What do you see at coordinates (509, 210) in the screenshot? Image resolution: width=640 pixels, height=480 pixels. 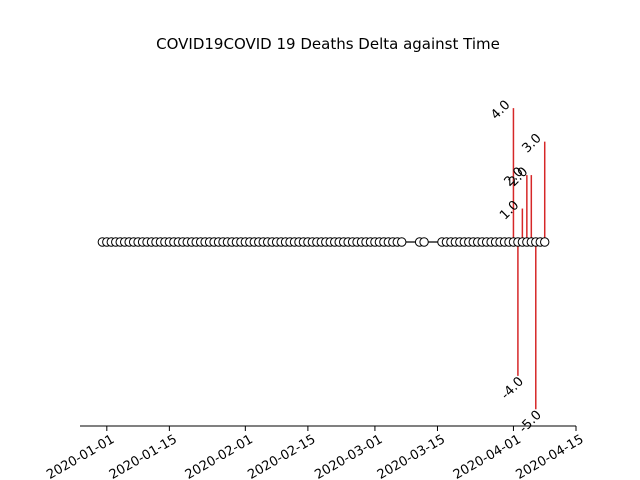 I see `data-label: 1.0` at bounding box center [509, 210].